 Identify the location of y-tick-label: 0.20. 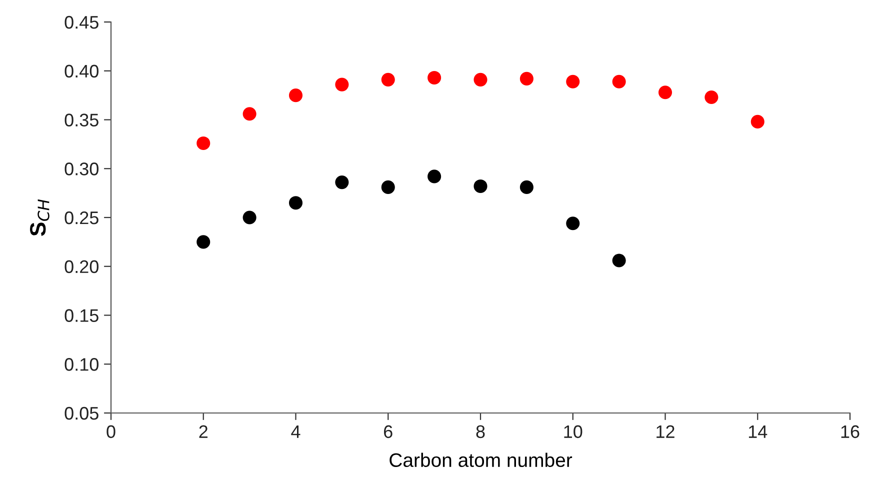
(81, 267).